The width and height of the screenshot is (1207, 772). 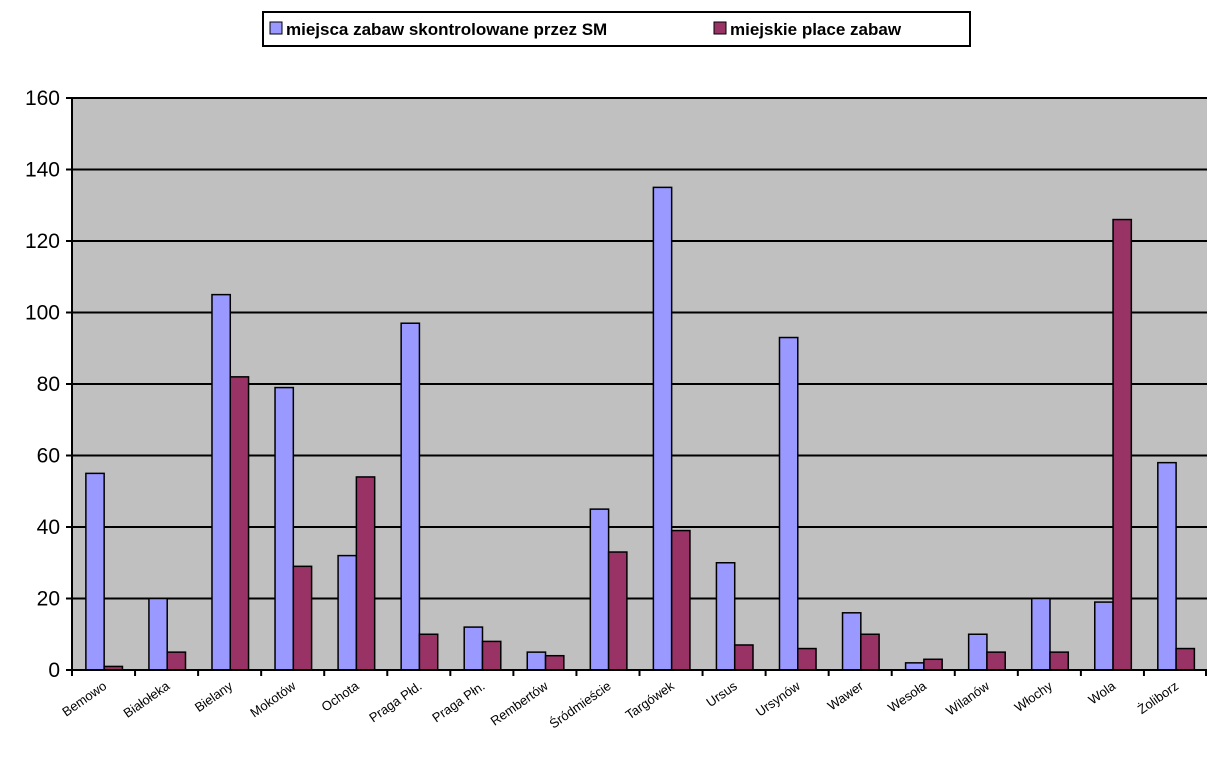 What do you see at coordinates (967, 698) in the screenshot?
I see `x-tick-label: Wilanów` at bounding box center [967, 698].